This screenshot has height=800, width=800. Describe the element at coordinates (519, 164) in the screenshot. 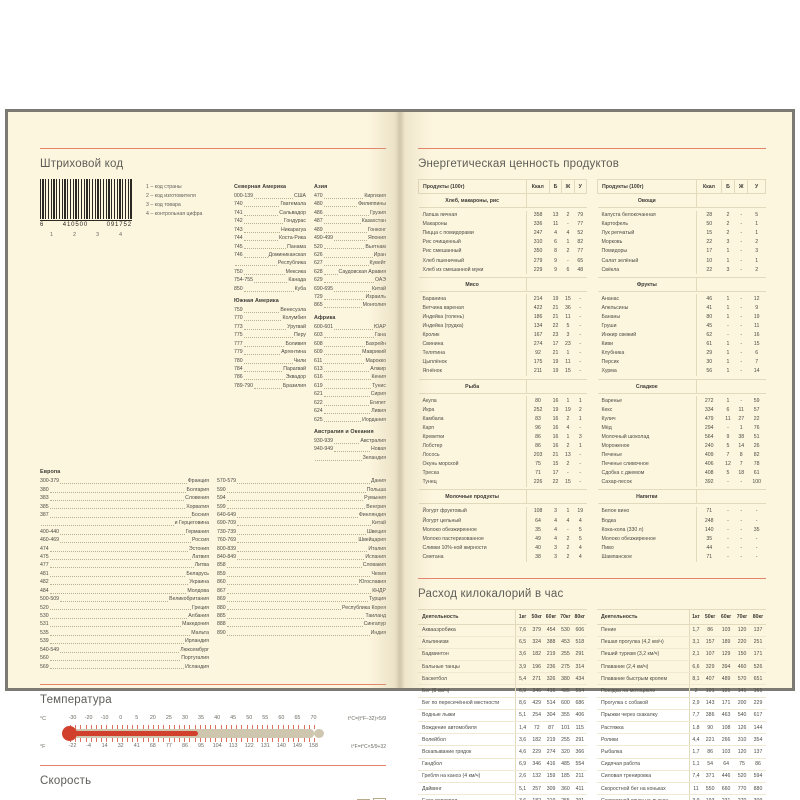

I see `food-title: Энергетическая ценность продуктов` at that location.